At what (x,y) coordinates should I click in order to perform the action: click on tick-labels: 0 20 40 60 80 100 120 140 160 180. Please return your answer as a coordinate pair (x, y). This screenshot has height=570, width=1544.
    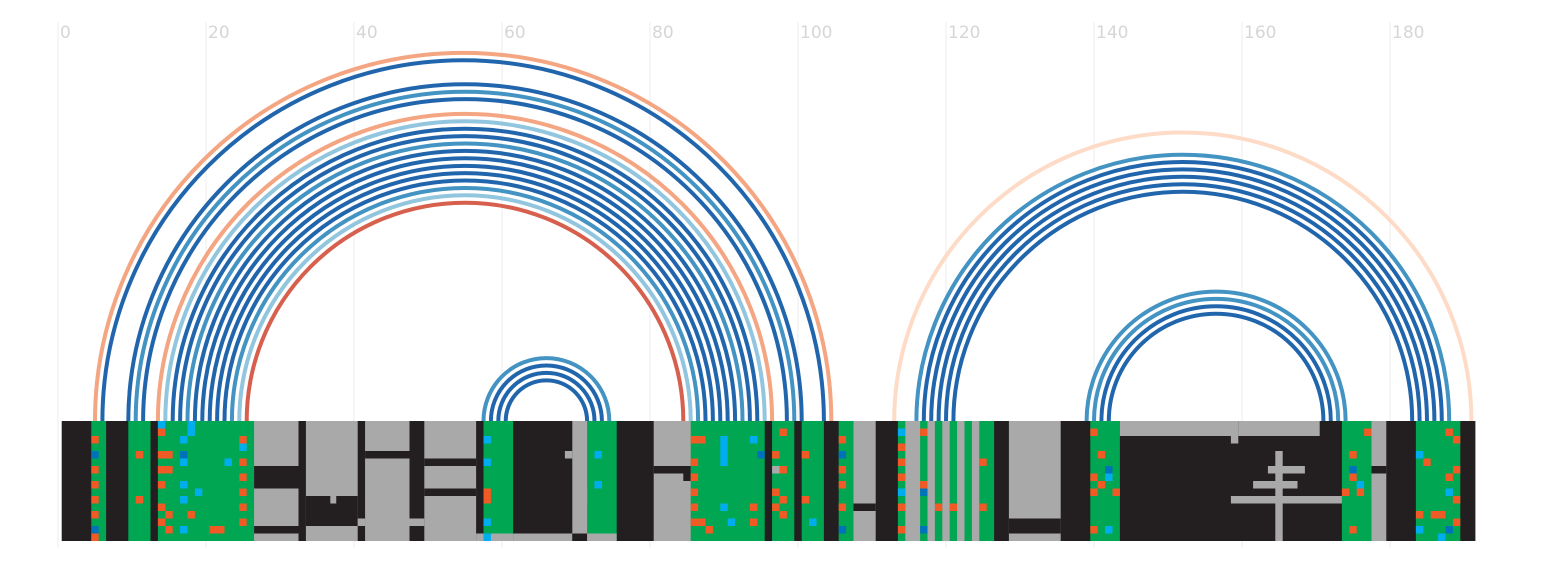
    Looking at the image, I should click on (742, 33).